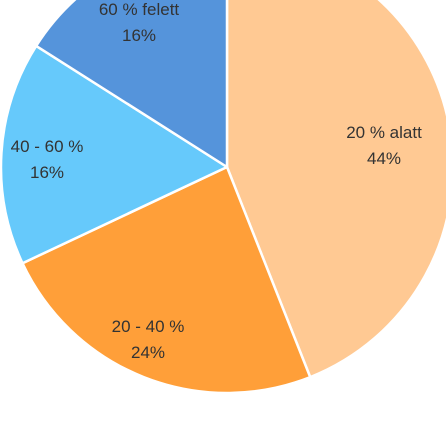 The width and height of the screenshot is (446, 427). What do you see at coordinates (139, 9) in the screenshot?
I see `slice-category-label: 60 % felett` at bounding box center [139, 9].